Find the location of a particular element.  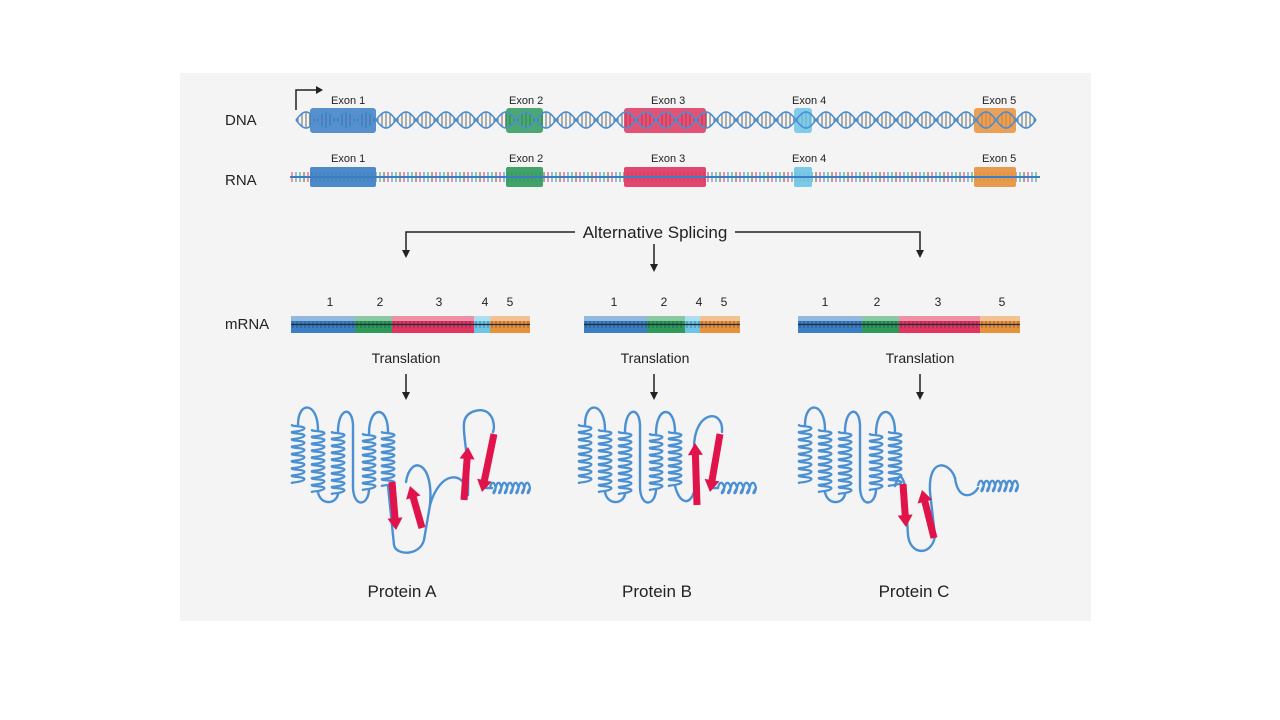

rna-exon-2-label: Exon 2 is located at coordinates (526, 159).